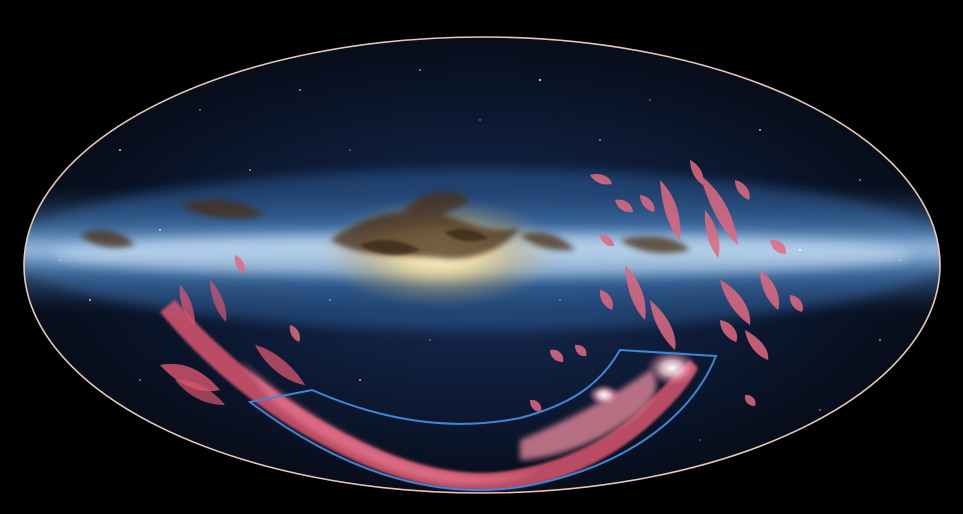 This screenshot has height=514, width=963. Describe the element at coordinates (672, 368) in the screenshot. I see `large-magellanic-cloud` at that location.